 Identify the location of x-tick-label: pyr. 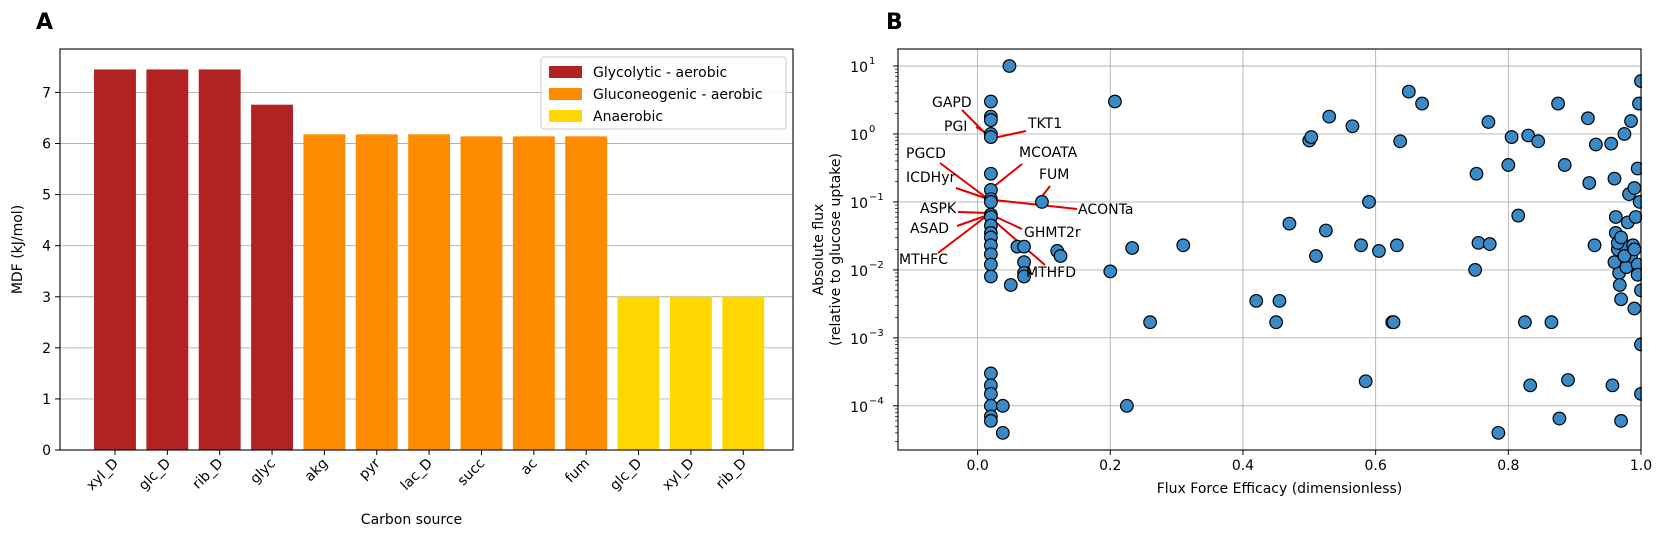
(370, 469).